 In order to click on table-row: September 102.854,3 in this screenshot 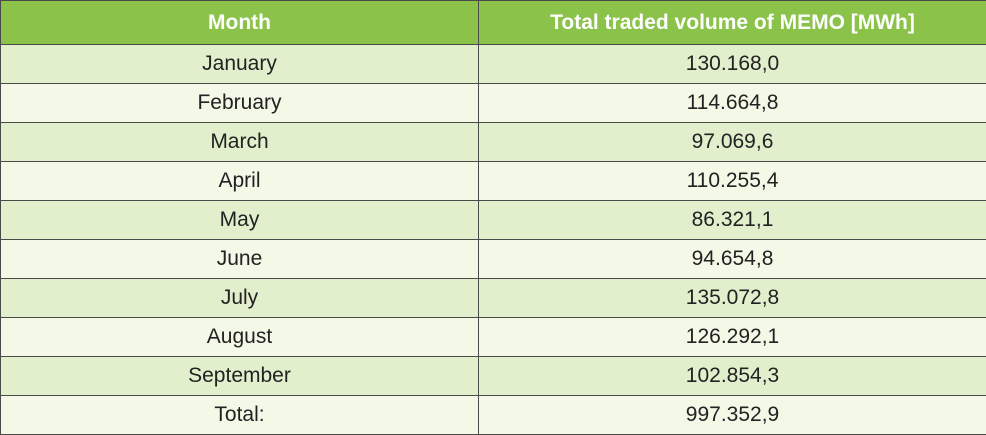, I will do `click(493, 376)`.